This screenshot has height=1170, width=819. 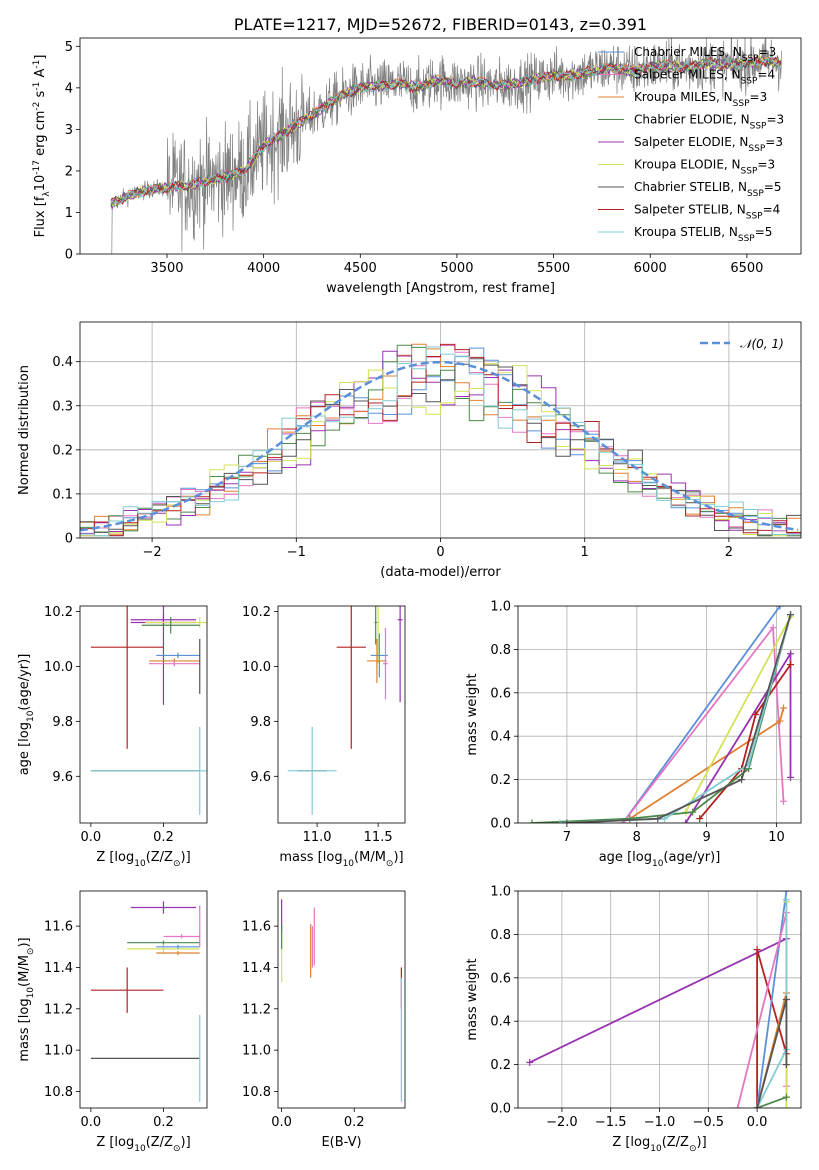 I want to click on text-run: mass weight, so click(x=472, y=999).